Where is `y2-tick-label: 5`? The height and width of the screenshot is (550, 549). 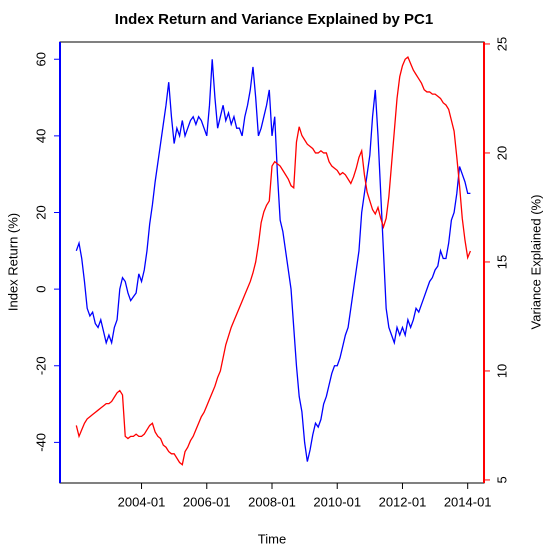
y2-tick-label: 5 is located at coordinates (501, 479).